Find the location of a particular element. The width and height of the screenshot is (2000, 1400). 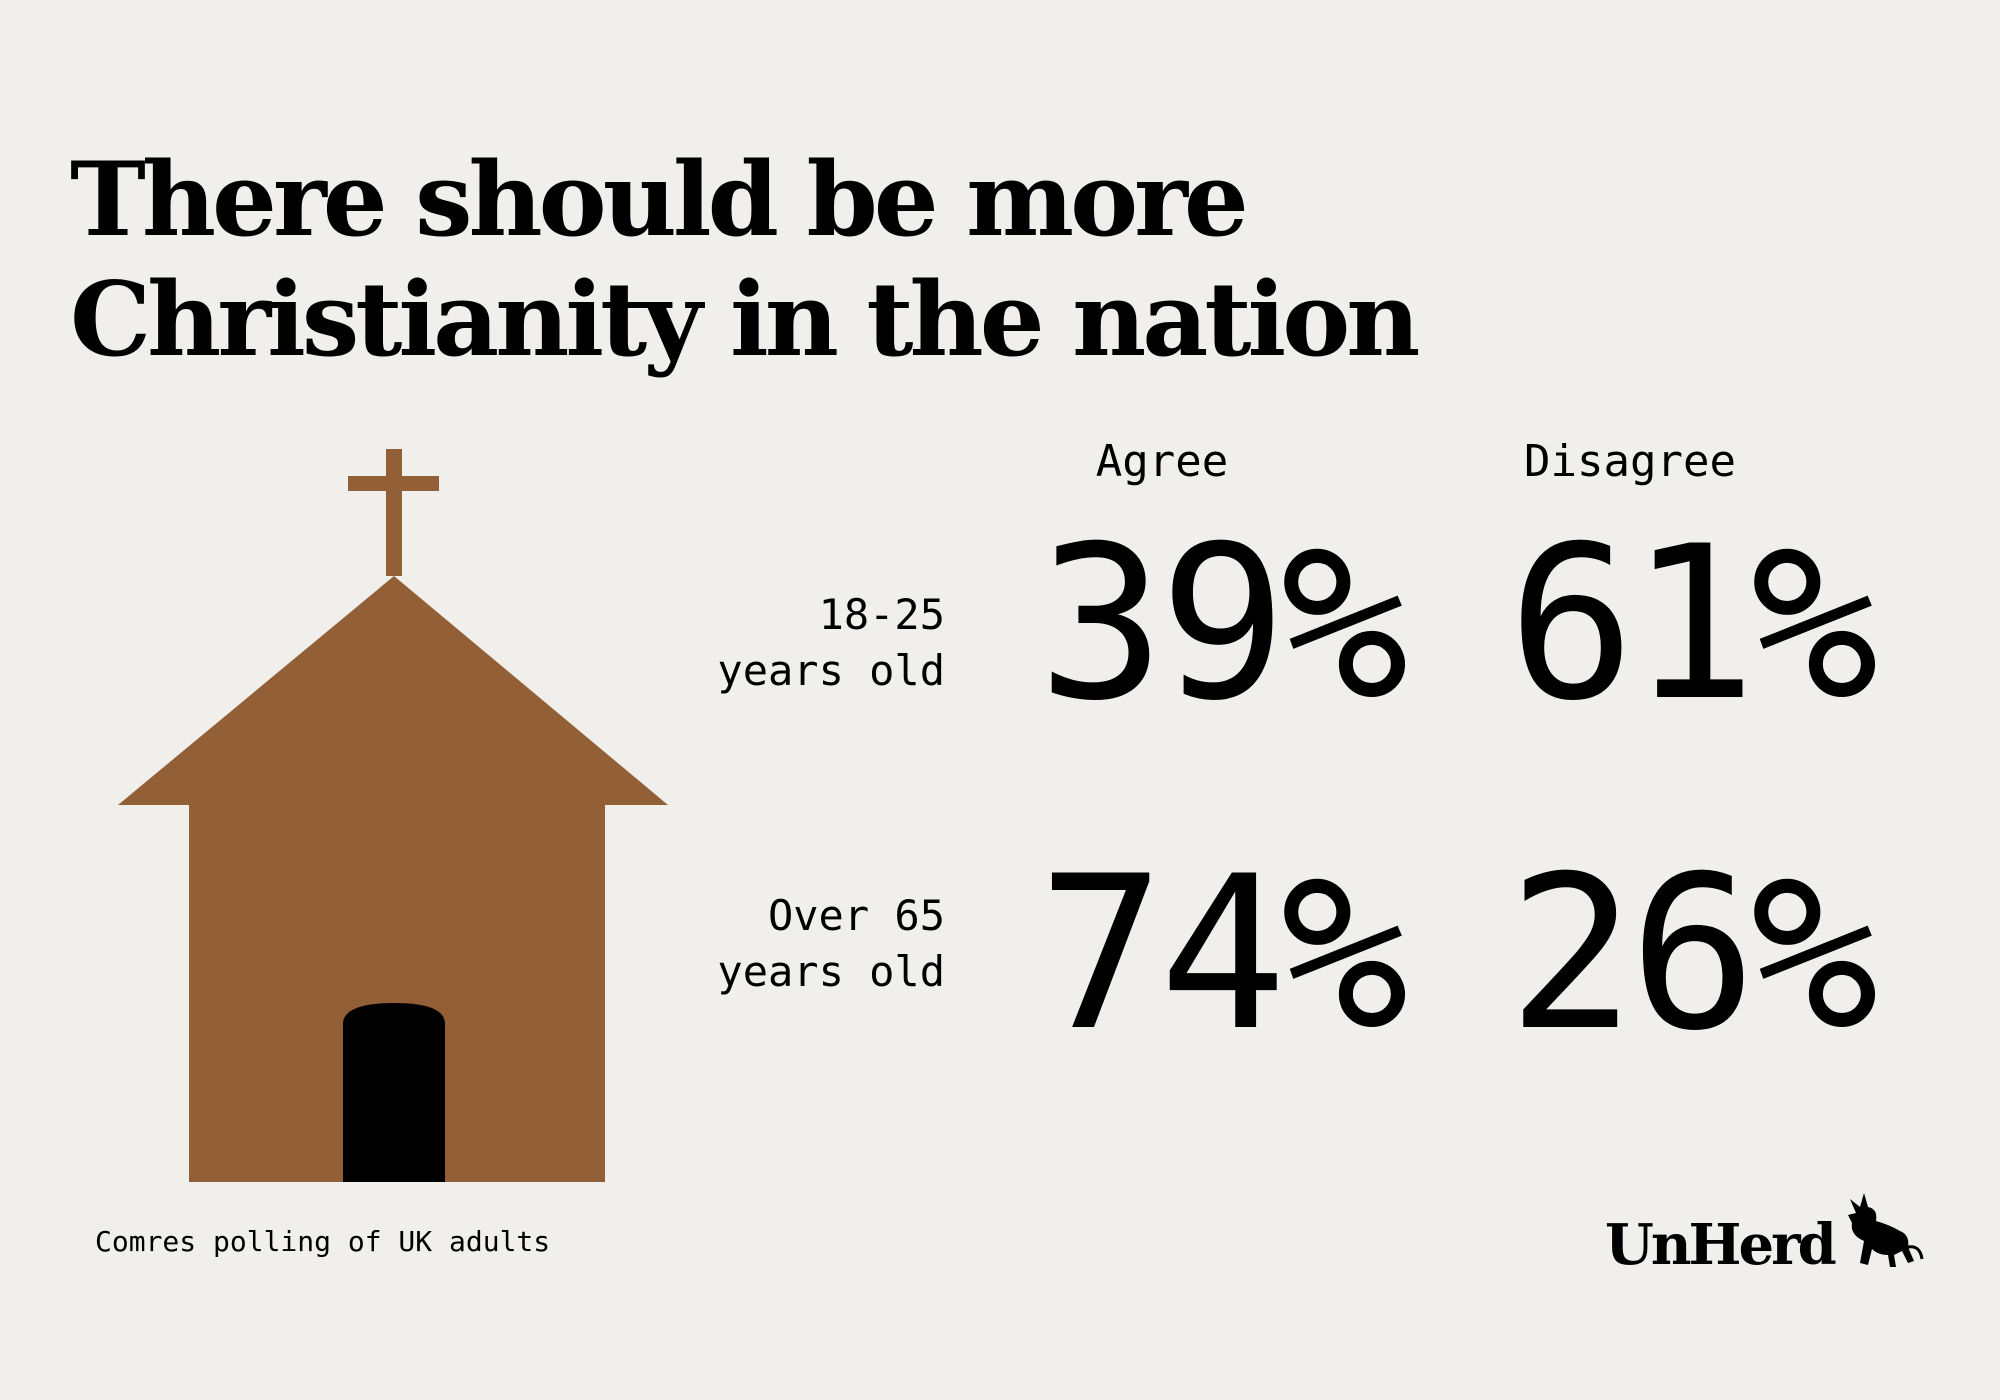

church-illustration is located at coordinates (393, 815).